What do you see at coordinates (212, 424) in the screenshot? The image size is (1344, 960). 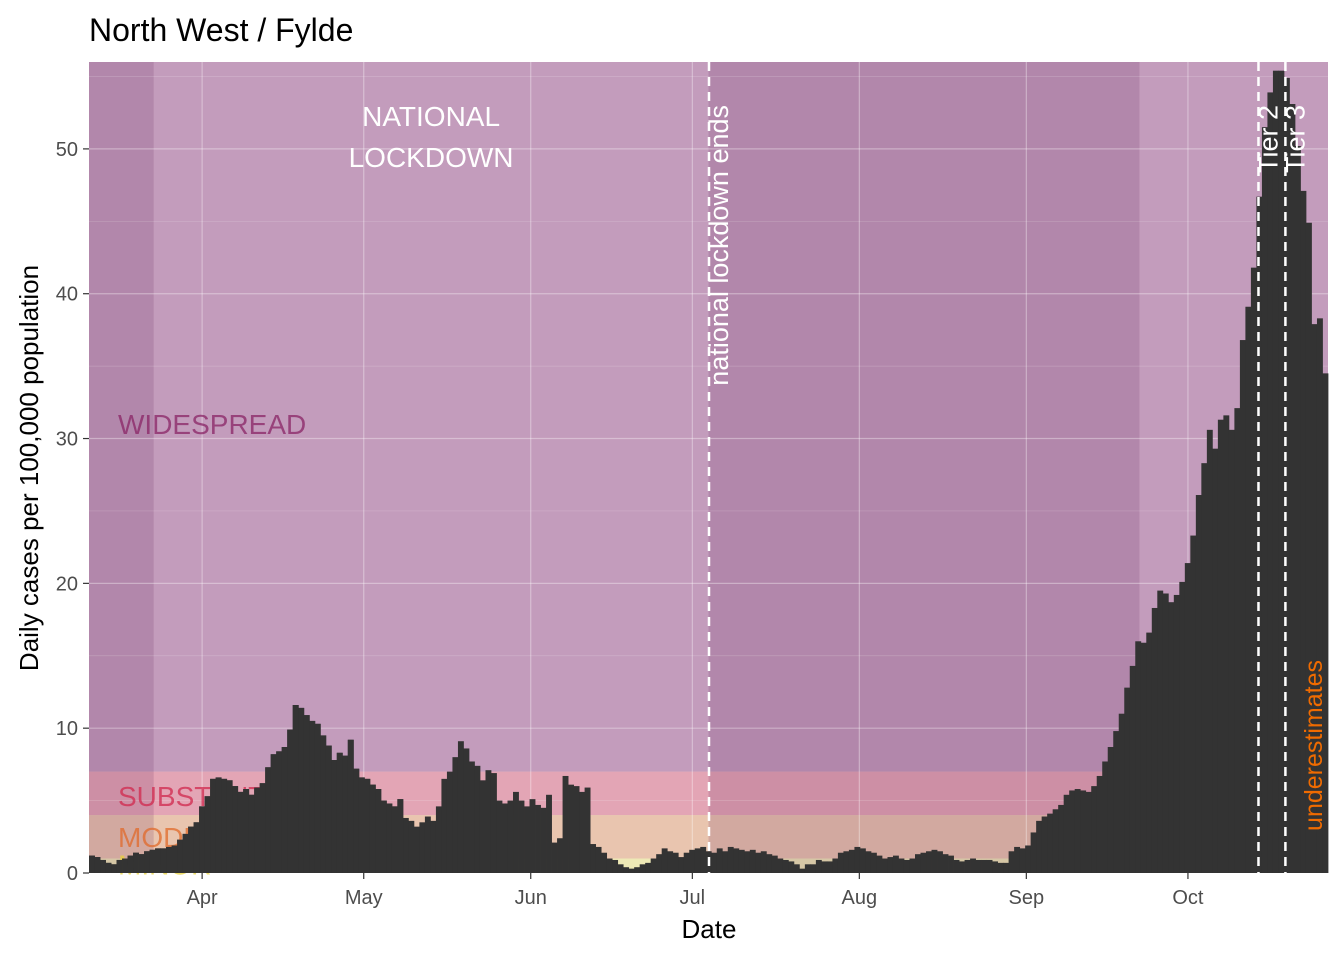 I see `zone-label-widespread: WIDESPREAD` at bounding box center [212, 424].